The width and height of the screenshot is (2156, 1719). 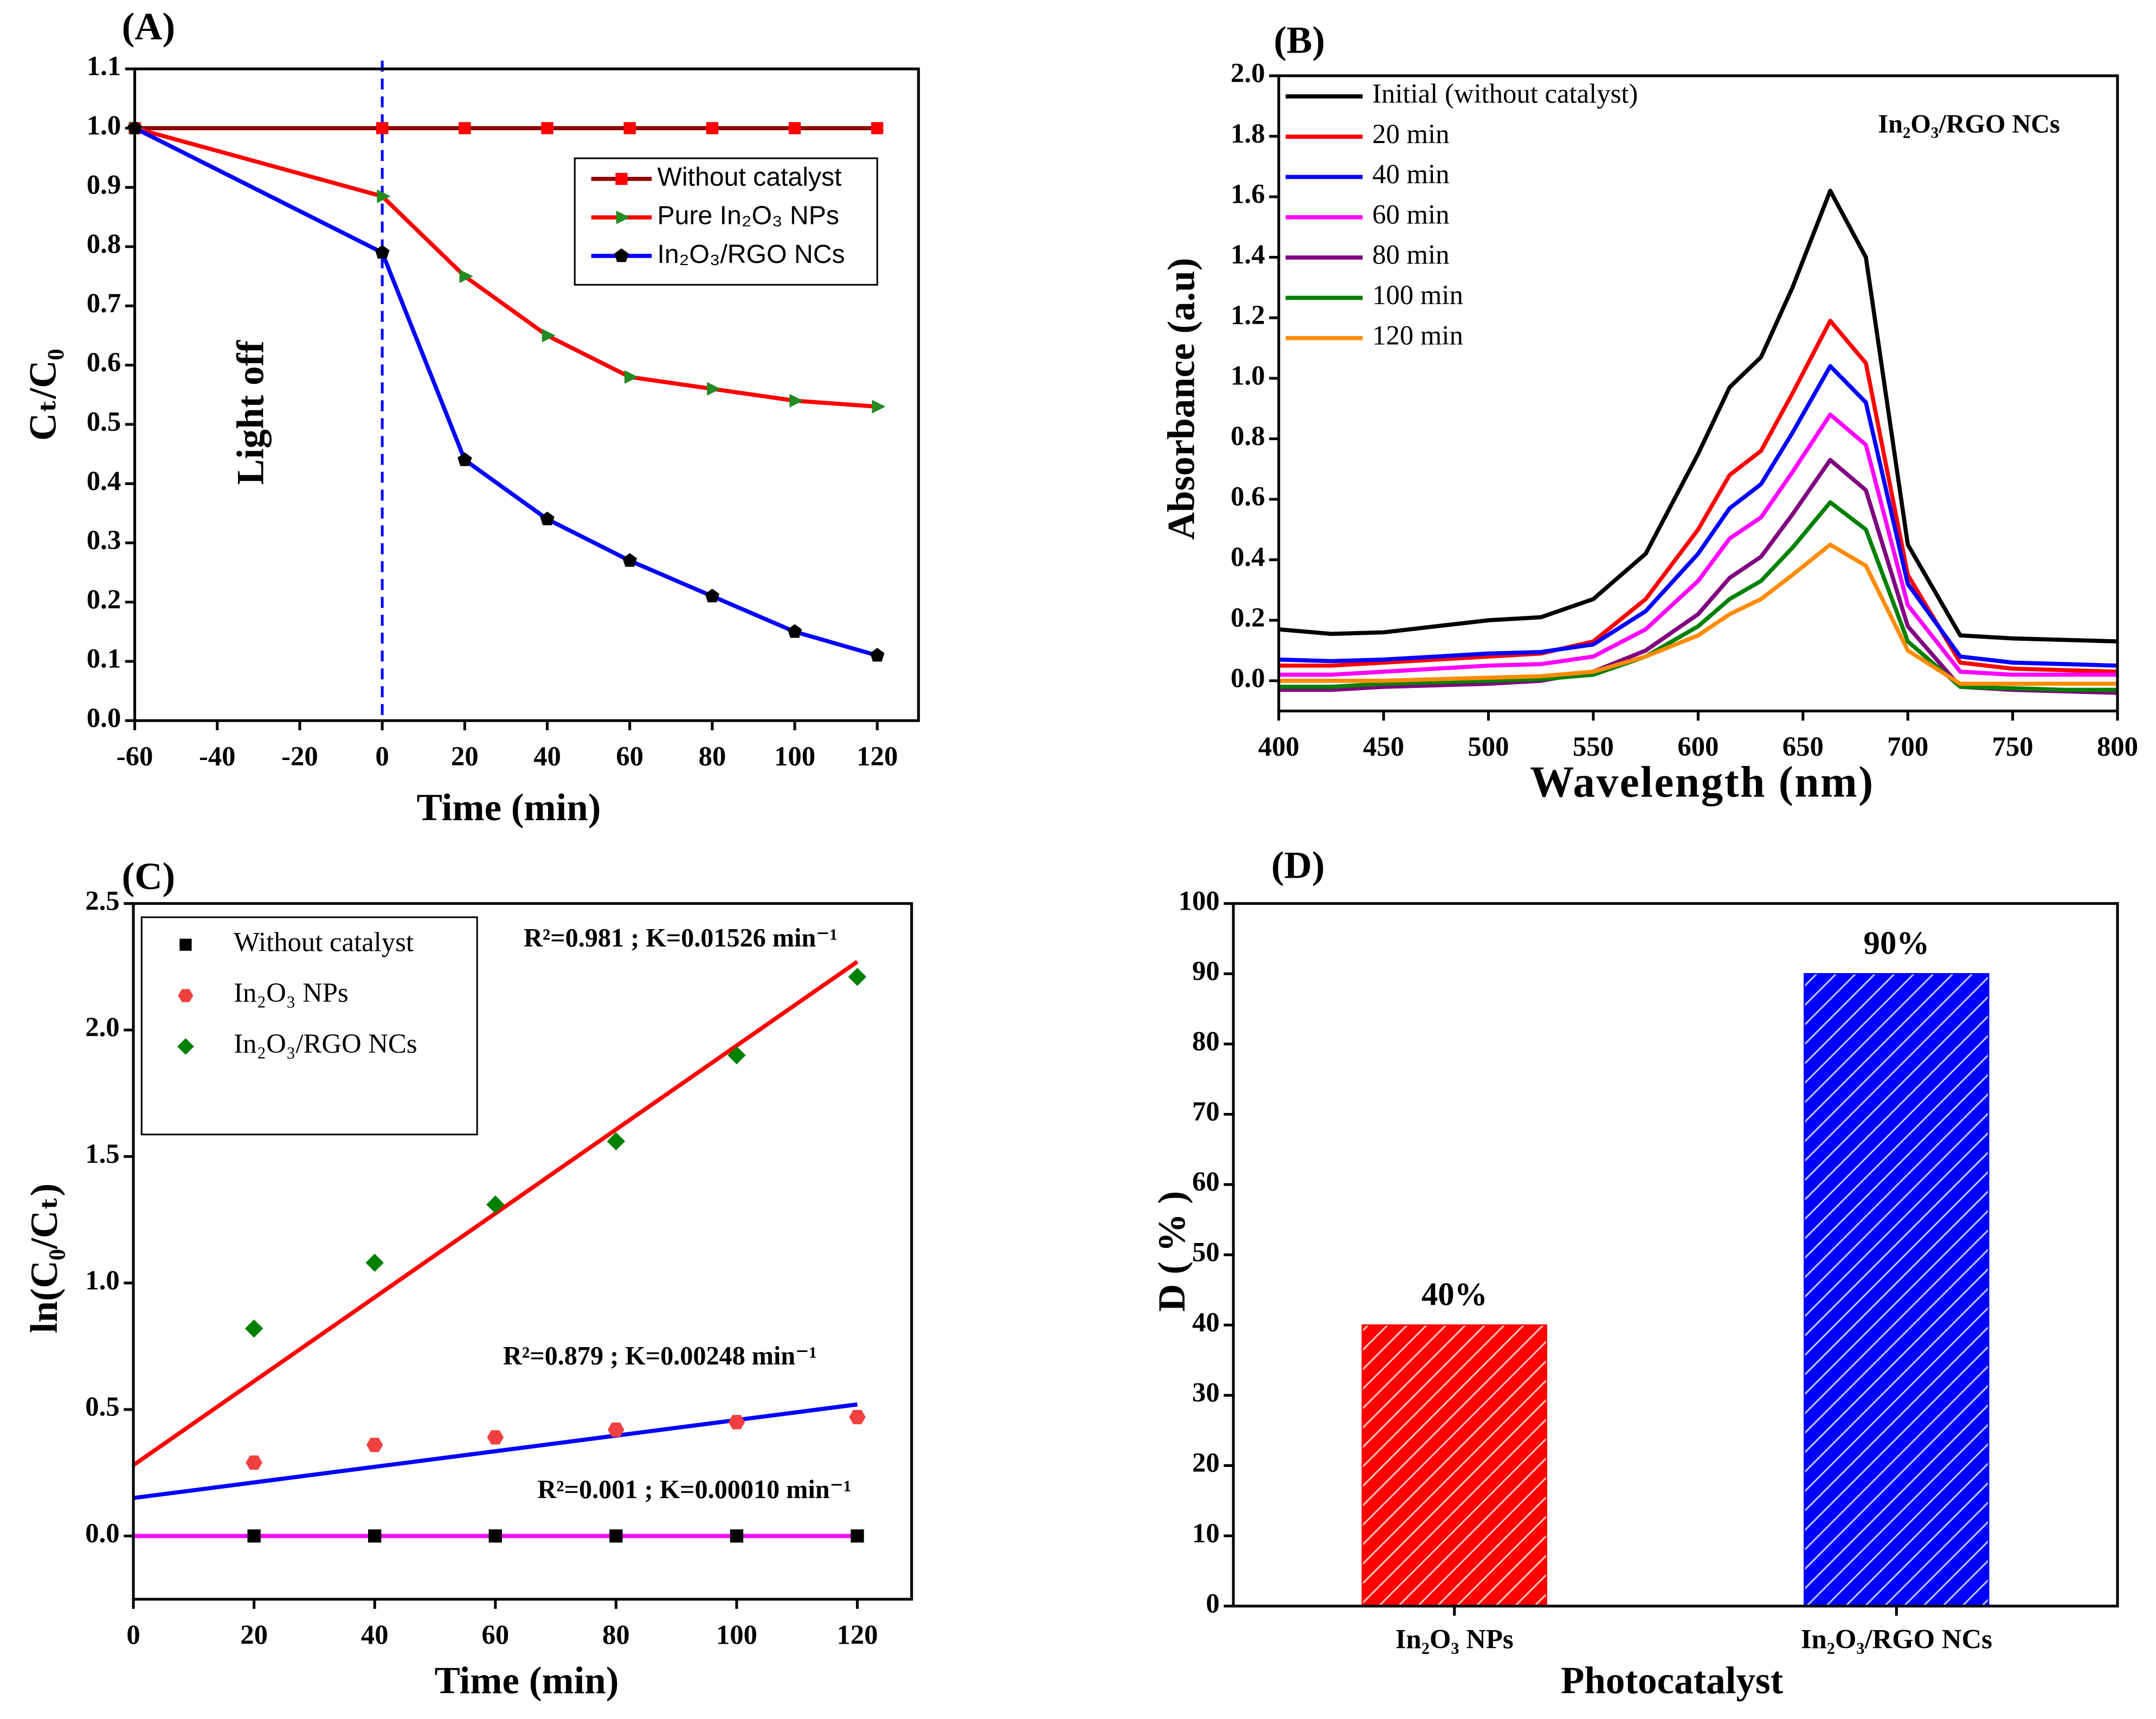 What do you see at coordinates (1702, 782) in the screenshot?
I see `x-axis-label: Wavelength (nm)` at bounding box center [1702, 782].